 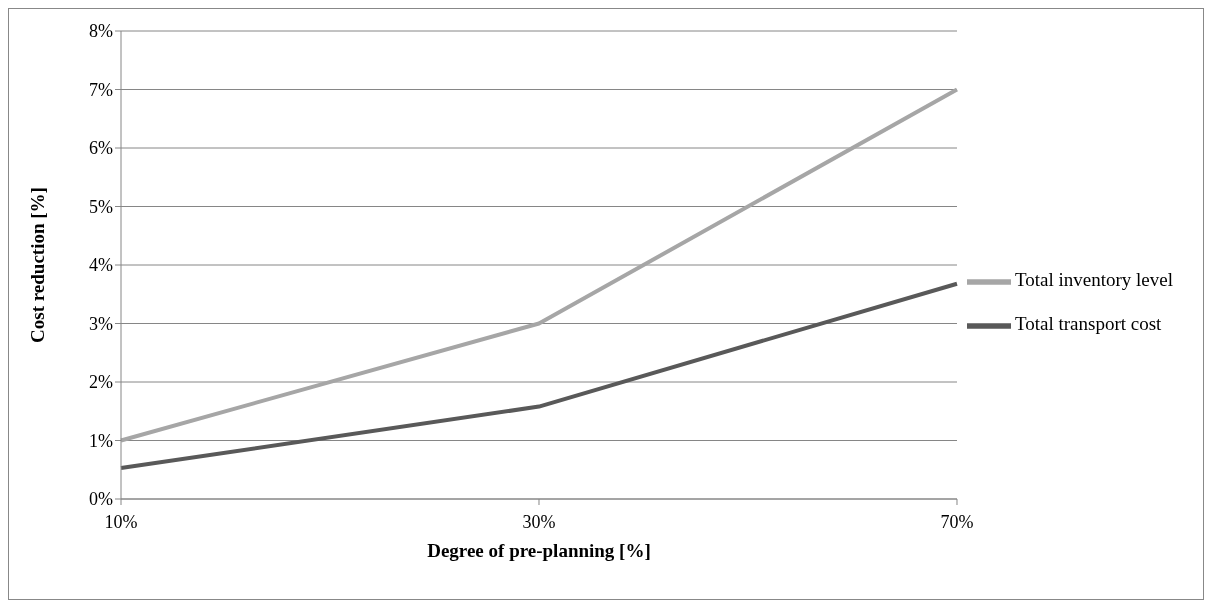 What do you see at coordinates (101, 323) in the screenshot?
I see `y-tick-label: 3%` at bounding box center [101, 323].